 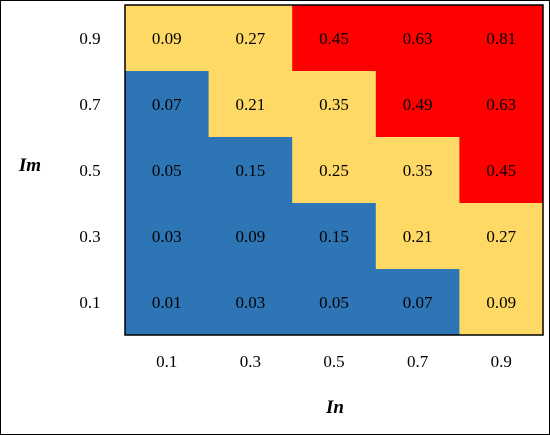 I want to click on y-tick-label: 0.9, so click(x=89, y=38).